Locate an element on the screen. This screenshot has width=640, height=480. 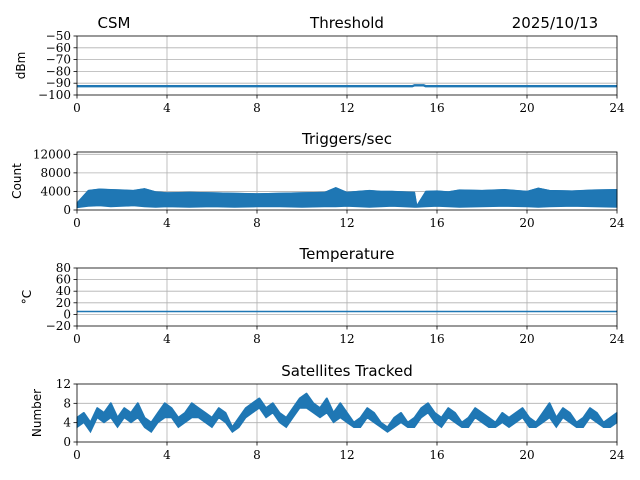
temperature-ytick-label-1: 0 is located at coordinates (67, 314).